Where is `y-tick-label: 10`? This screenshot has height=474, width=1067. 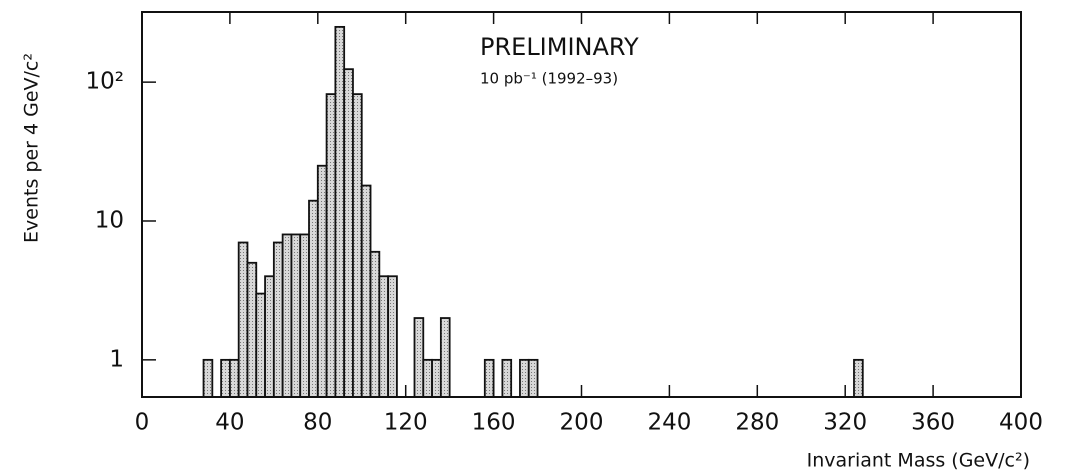 y-tick-label: 10 is located at coordinates (109, 220).